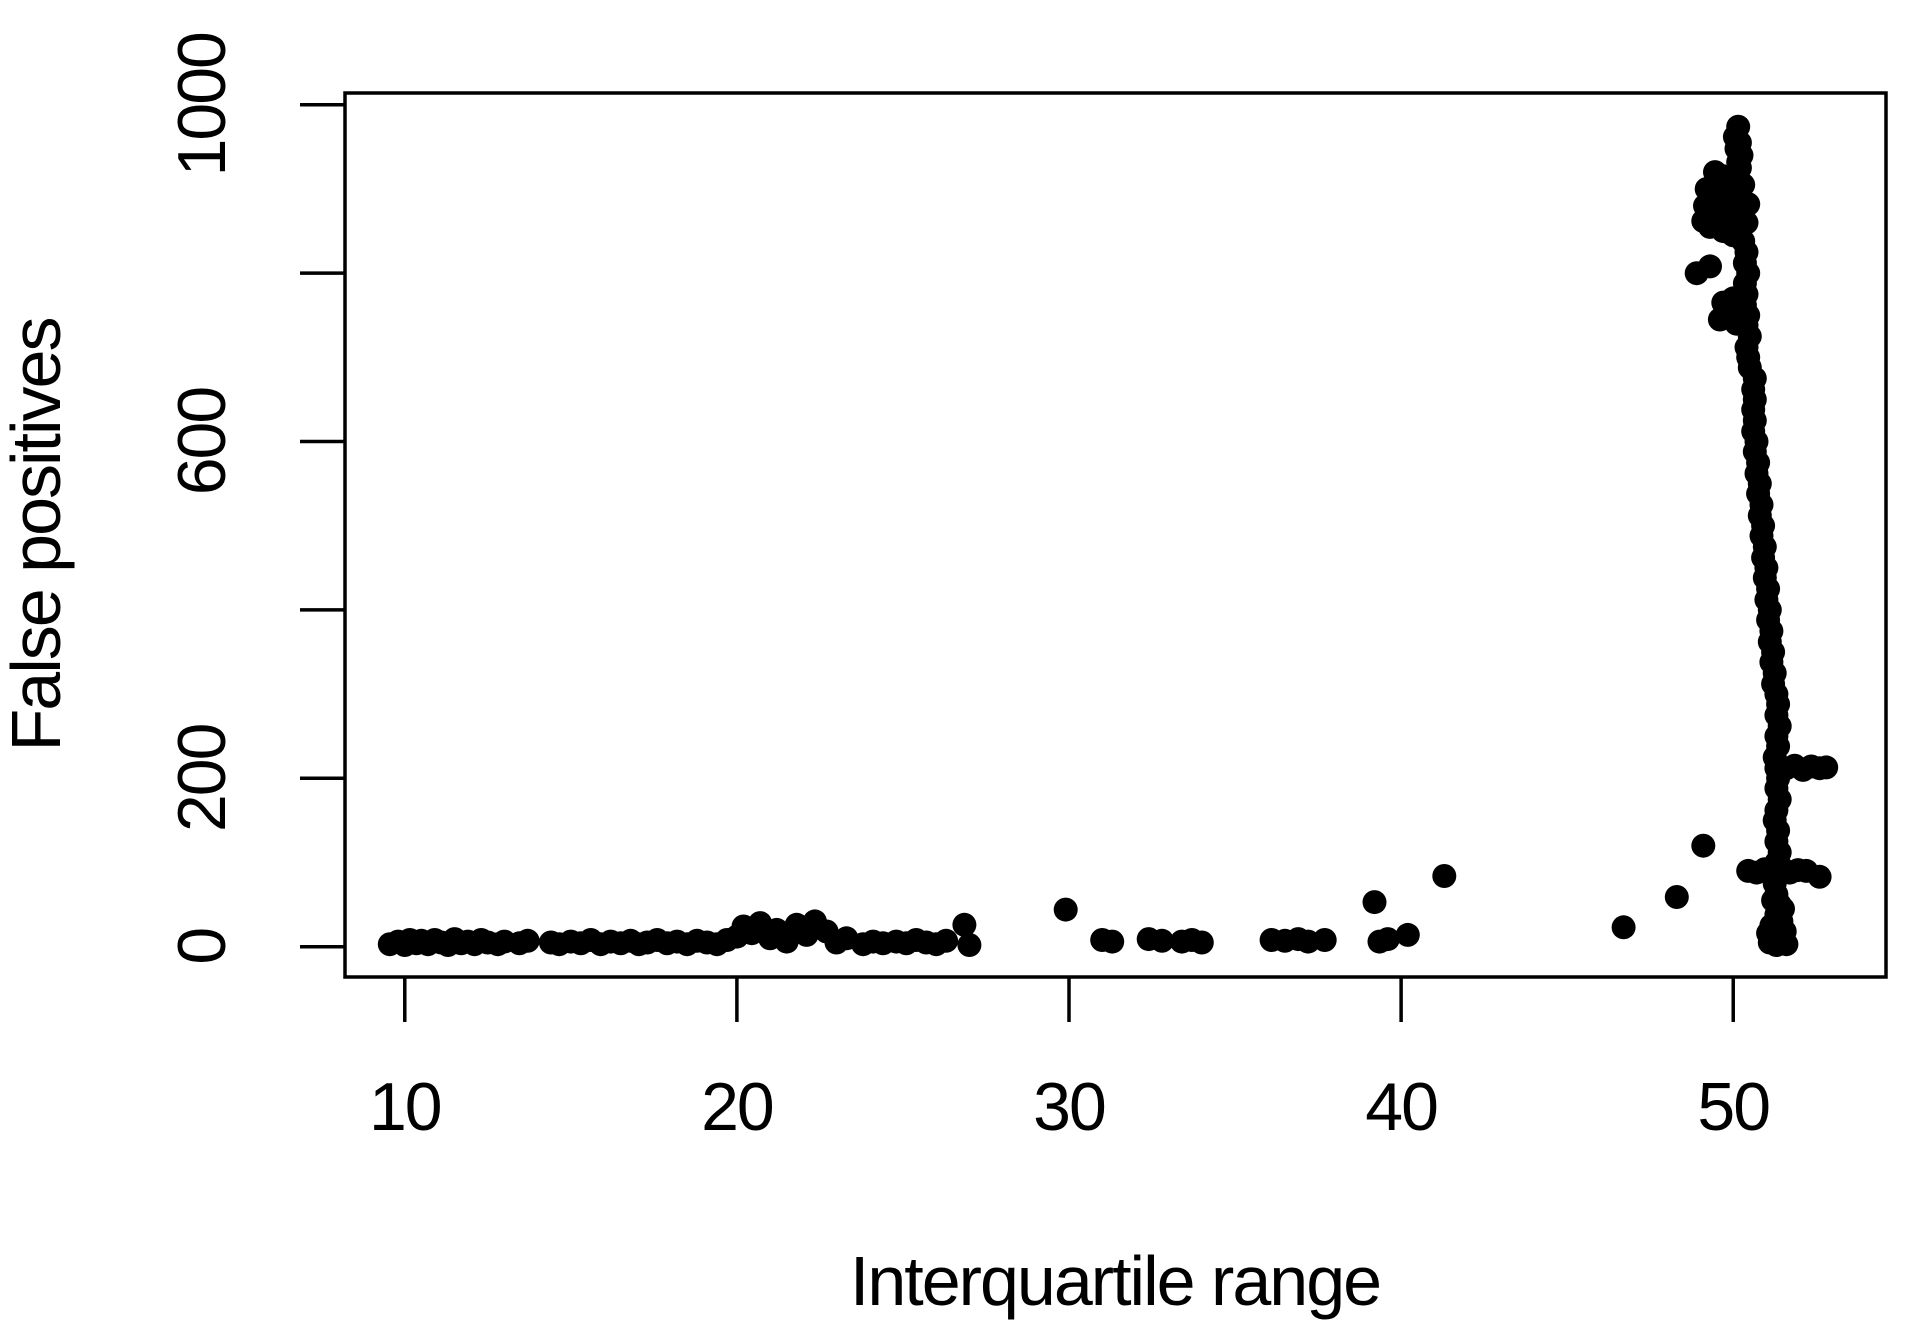 This screenshot has width=1920, height=1333. What do you see at coordinates (1733, 1107) in the screenshot?
I see `x-tick-label: 50` at bounding box center [1733, 1107].